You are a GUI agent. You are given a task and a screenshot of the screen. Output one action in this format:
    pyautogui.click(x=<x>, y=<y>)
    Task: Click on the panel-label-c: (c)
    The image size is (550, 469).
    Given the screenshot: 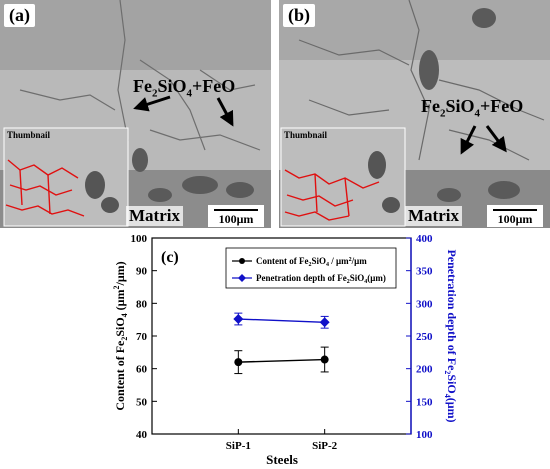 What is the action you would take?
    pyautogui.click(x=170, y=257)
    